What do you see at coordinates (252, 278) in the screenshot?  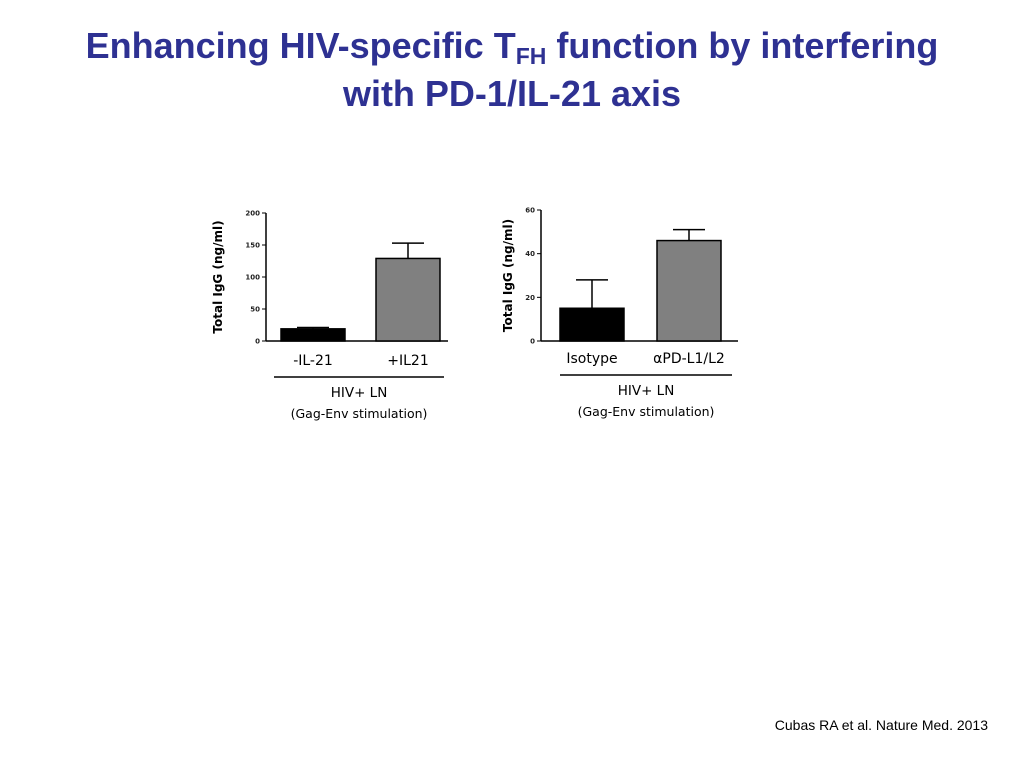 I see `y-tick-label: 100` at bounding box center [252, 278].